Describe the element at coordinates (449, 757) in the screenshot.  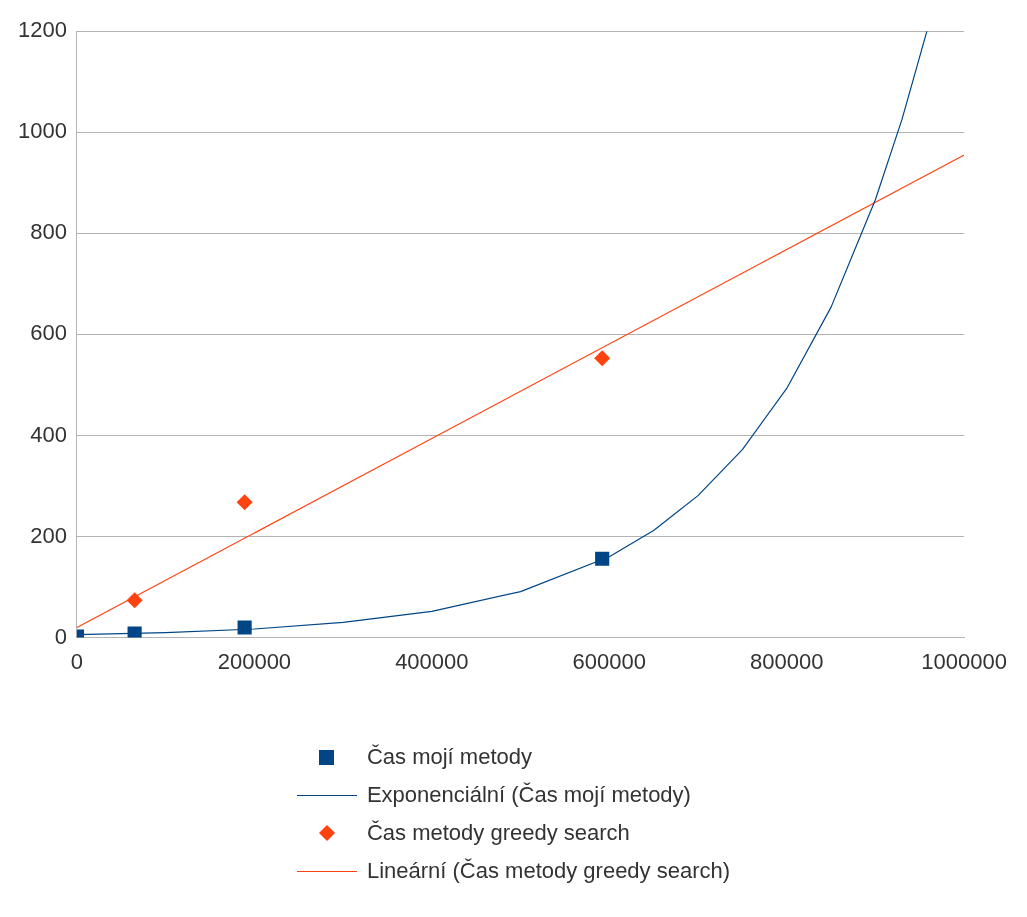
I see `legend-label: Čas mojí metody` at that location.